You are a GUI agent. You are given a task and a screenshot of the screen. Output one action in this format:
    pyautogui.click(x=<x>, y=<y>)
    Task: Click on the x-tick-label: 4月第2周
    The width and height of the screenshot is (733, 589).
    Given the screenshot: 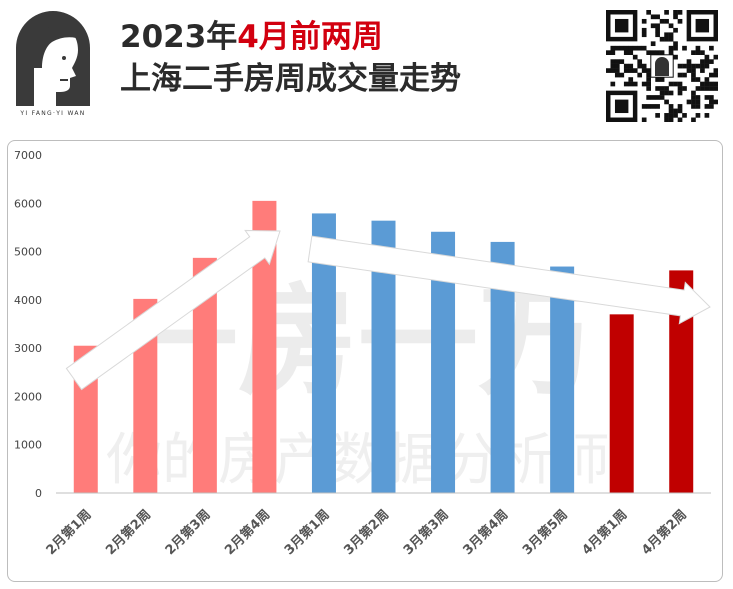 What is the action you would take?
    pyautogui.click(x=664, y=533)
    